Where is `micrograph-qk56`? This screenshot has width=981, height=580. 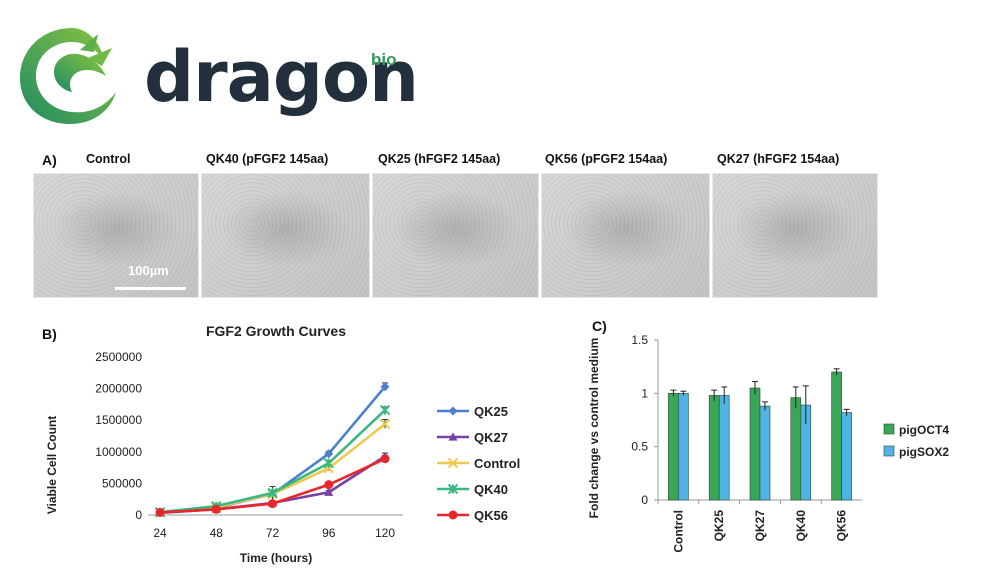
micrograph-qk56 is located at coordinates (625, 235).